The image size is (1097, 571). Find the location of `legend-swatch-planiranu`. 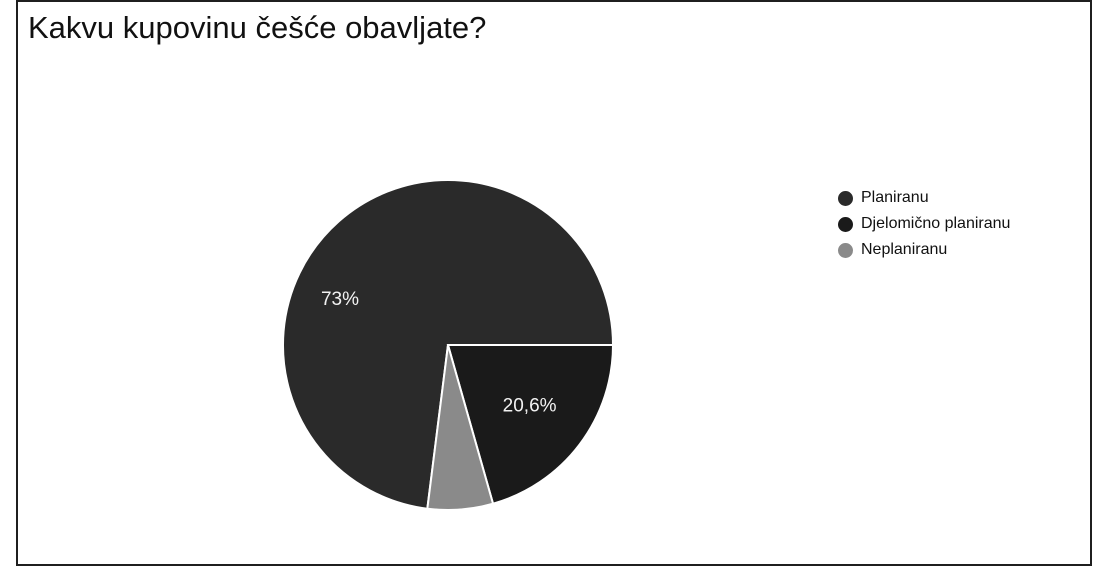

legend-swatch-planiranu is located at coordinates (845, 198).